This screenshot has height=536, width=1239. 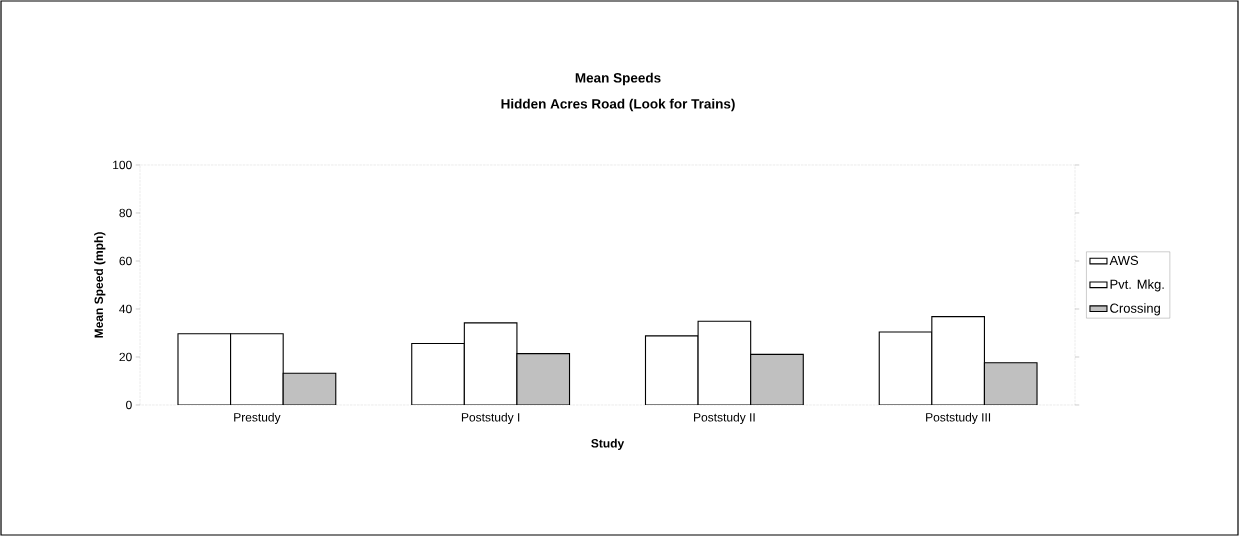 I want to click on x-tick-label: Poststudy II, so click(x=724, y=418).